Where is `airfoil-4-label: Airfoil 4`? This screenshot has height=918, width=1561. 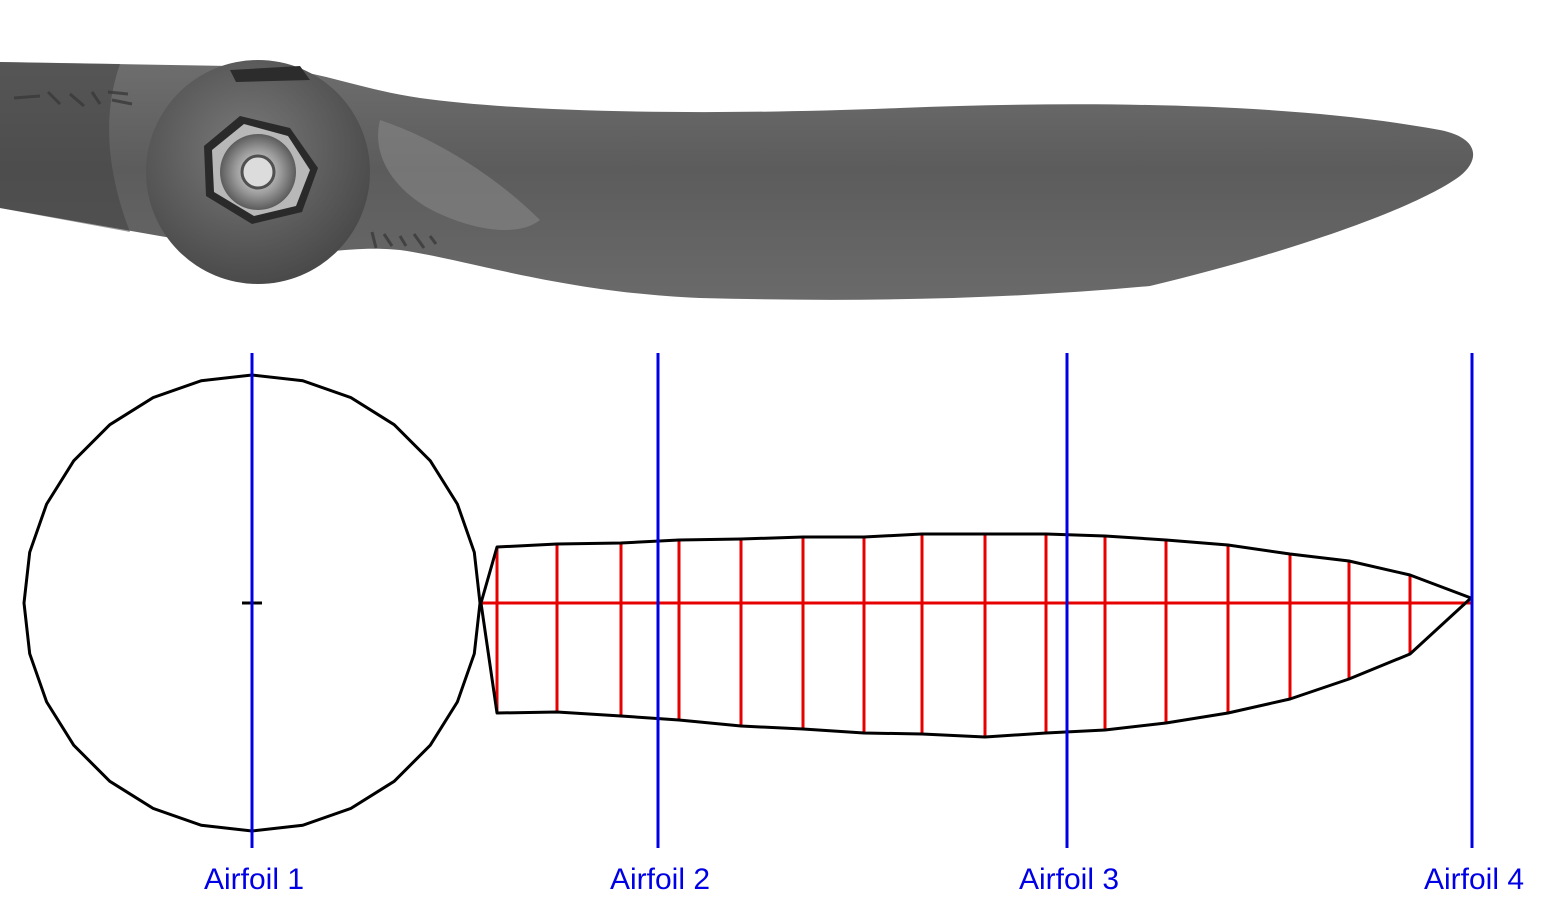
airfoil-4-label: Airfoil 4 is located at coordinates (1467, 880).